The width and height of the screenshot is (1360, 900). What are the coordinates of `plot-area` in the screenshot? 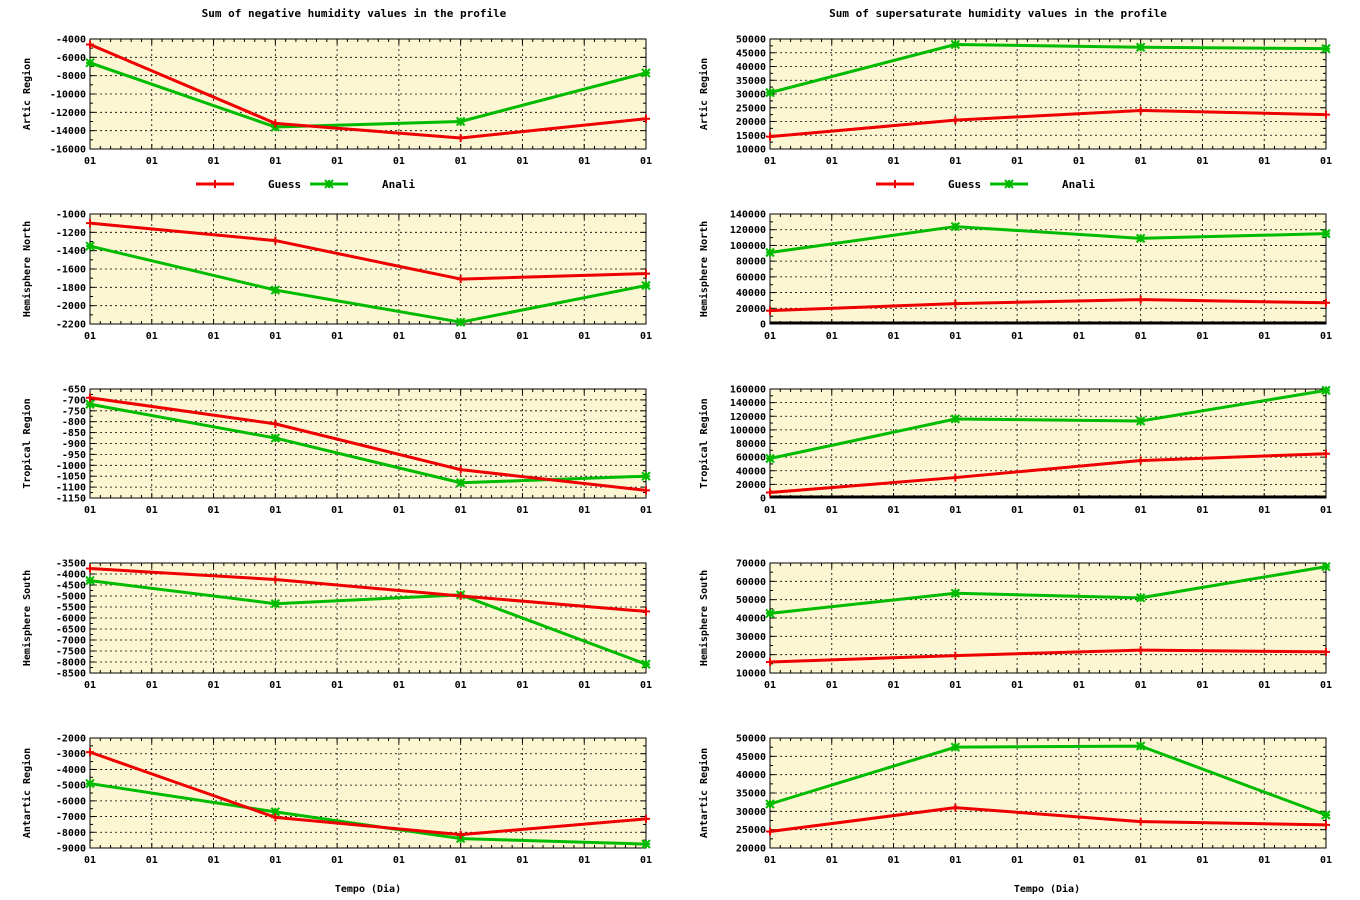 It's located at (368, 793).